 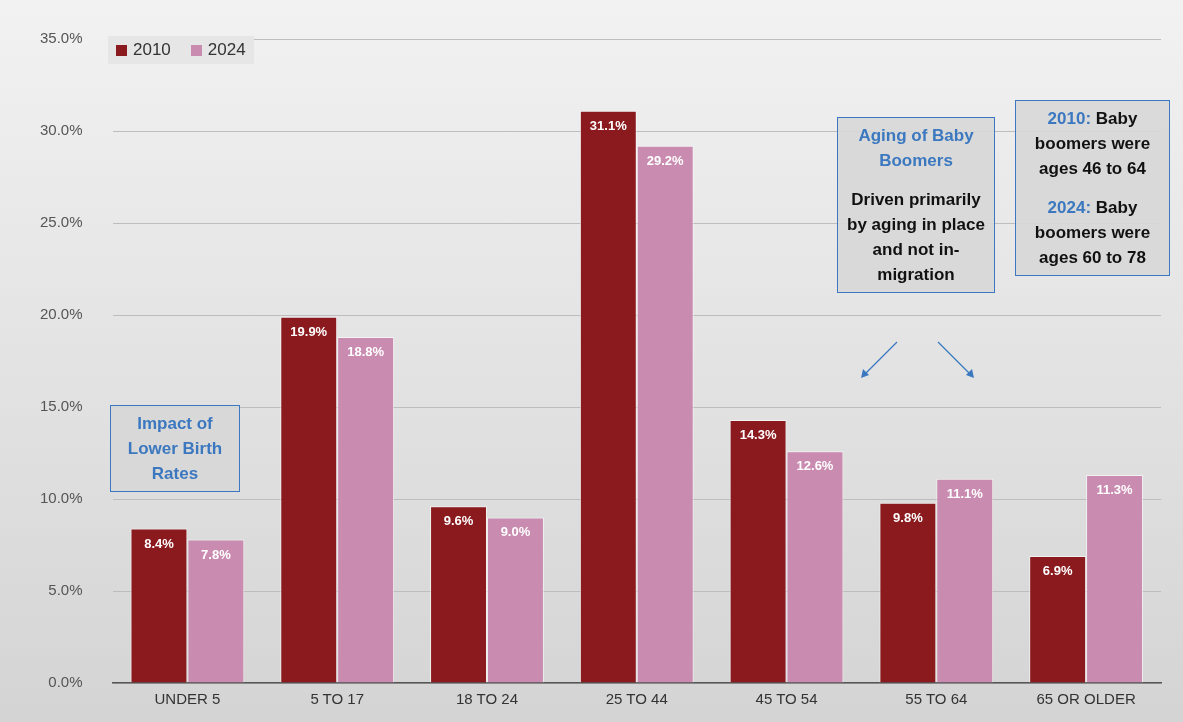 I want to click on annotation: 2010: Baby boomers were ages 46 to 64, so click(x=1092, y=143).